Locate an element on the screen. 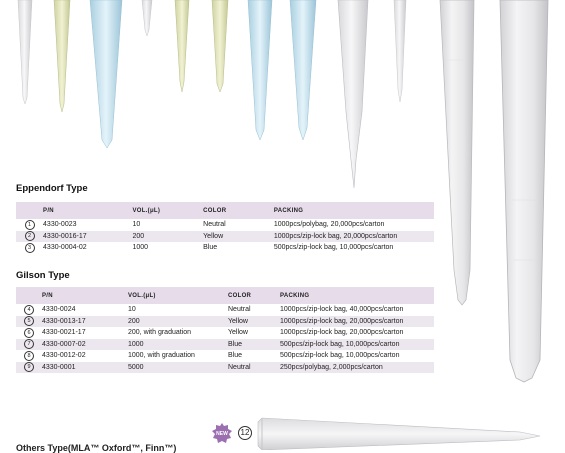 This screenshot has width=565, height=453. gilson-section-title: Gilson Type is located at coordinates (43, 275).